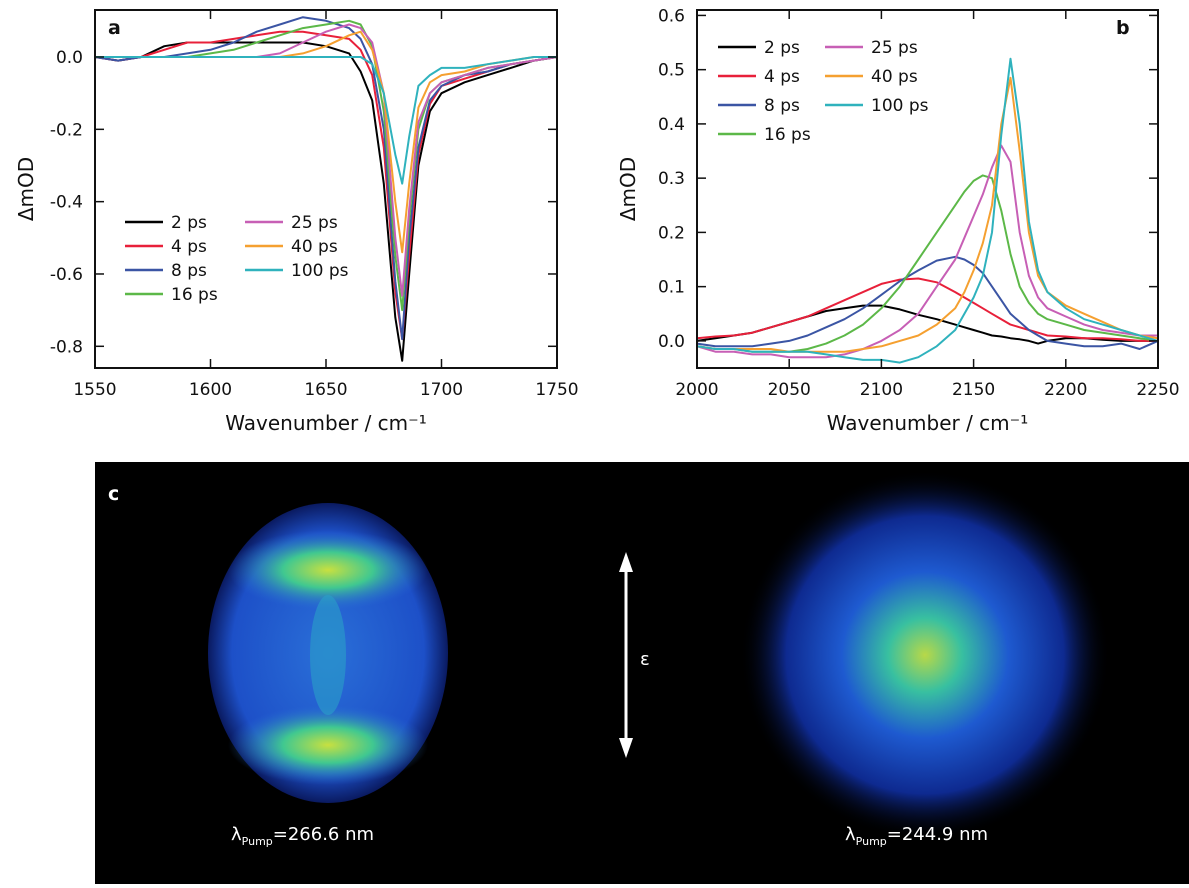 The width and height of the screenshot is (1189, 888). Describe the element at coordinates (210, 390) in the screenshot. I see `x-tick-label: 1600` at that location.